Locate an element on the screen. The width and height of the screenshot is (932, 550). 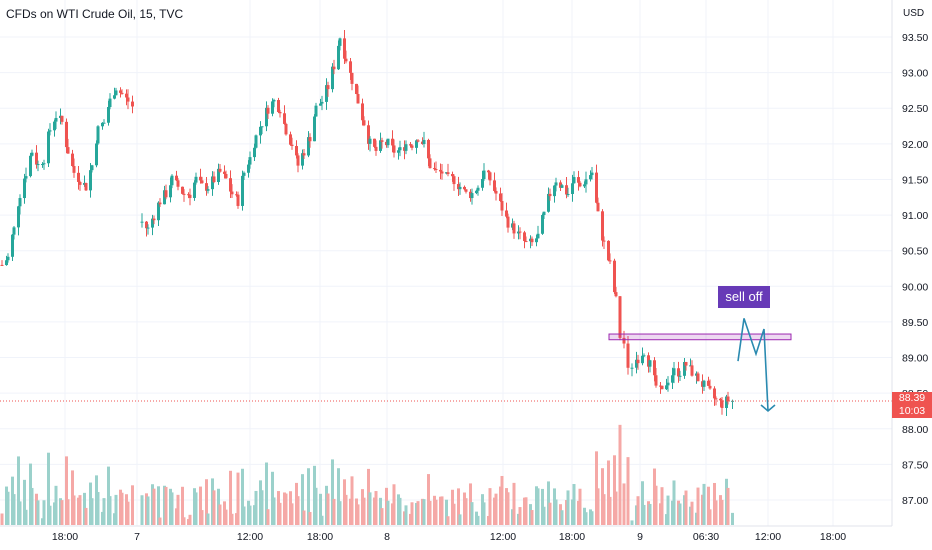
x-tick-label: 18:00 is located at coordinates (833, 537).